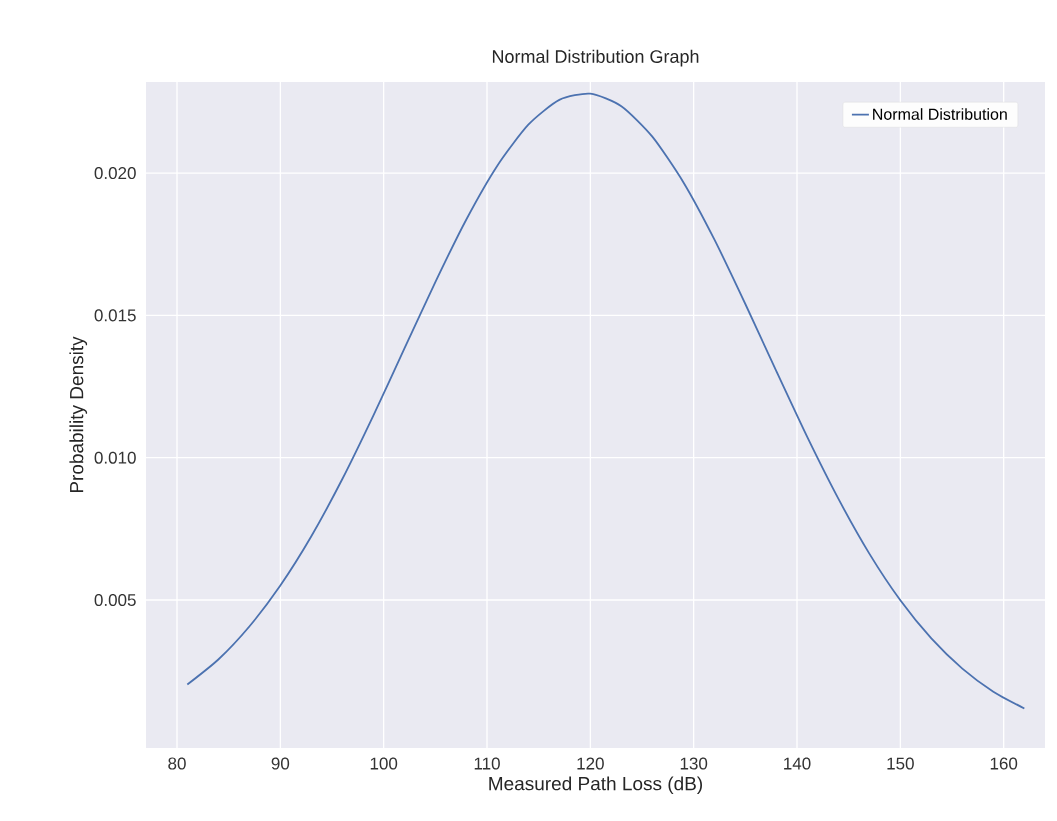 The width and height of the screenshot is (1057, 821). What do you see at coordinates (940, 114) in the screenshot?
I see `legend-label: Normal Distribution` at bounding box center [940, 114].